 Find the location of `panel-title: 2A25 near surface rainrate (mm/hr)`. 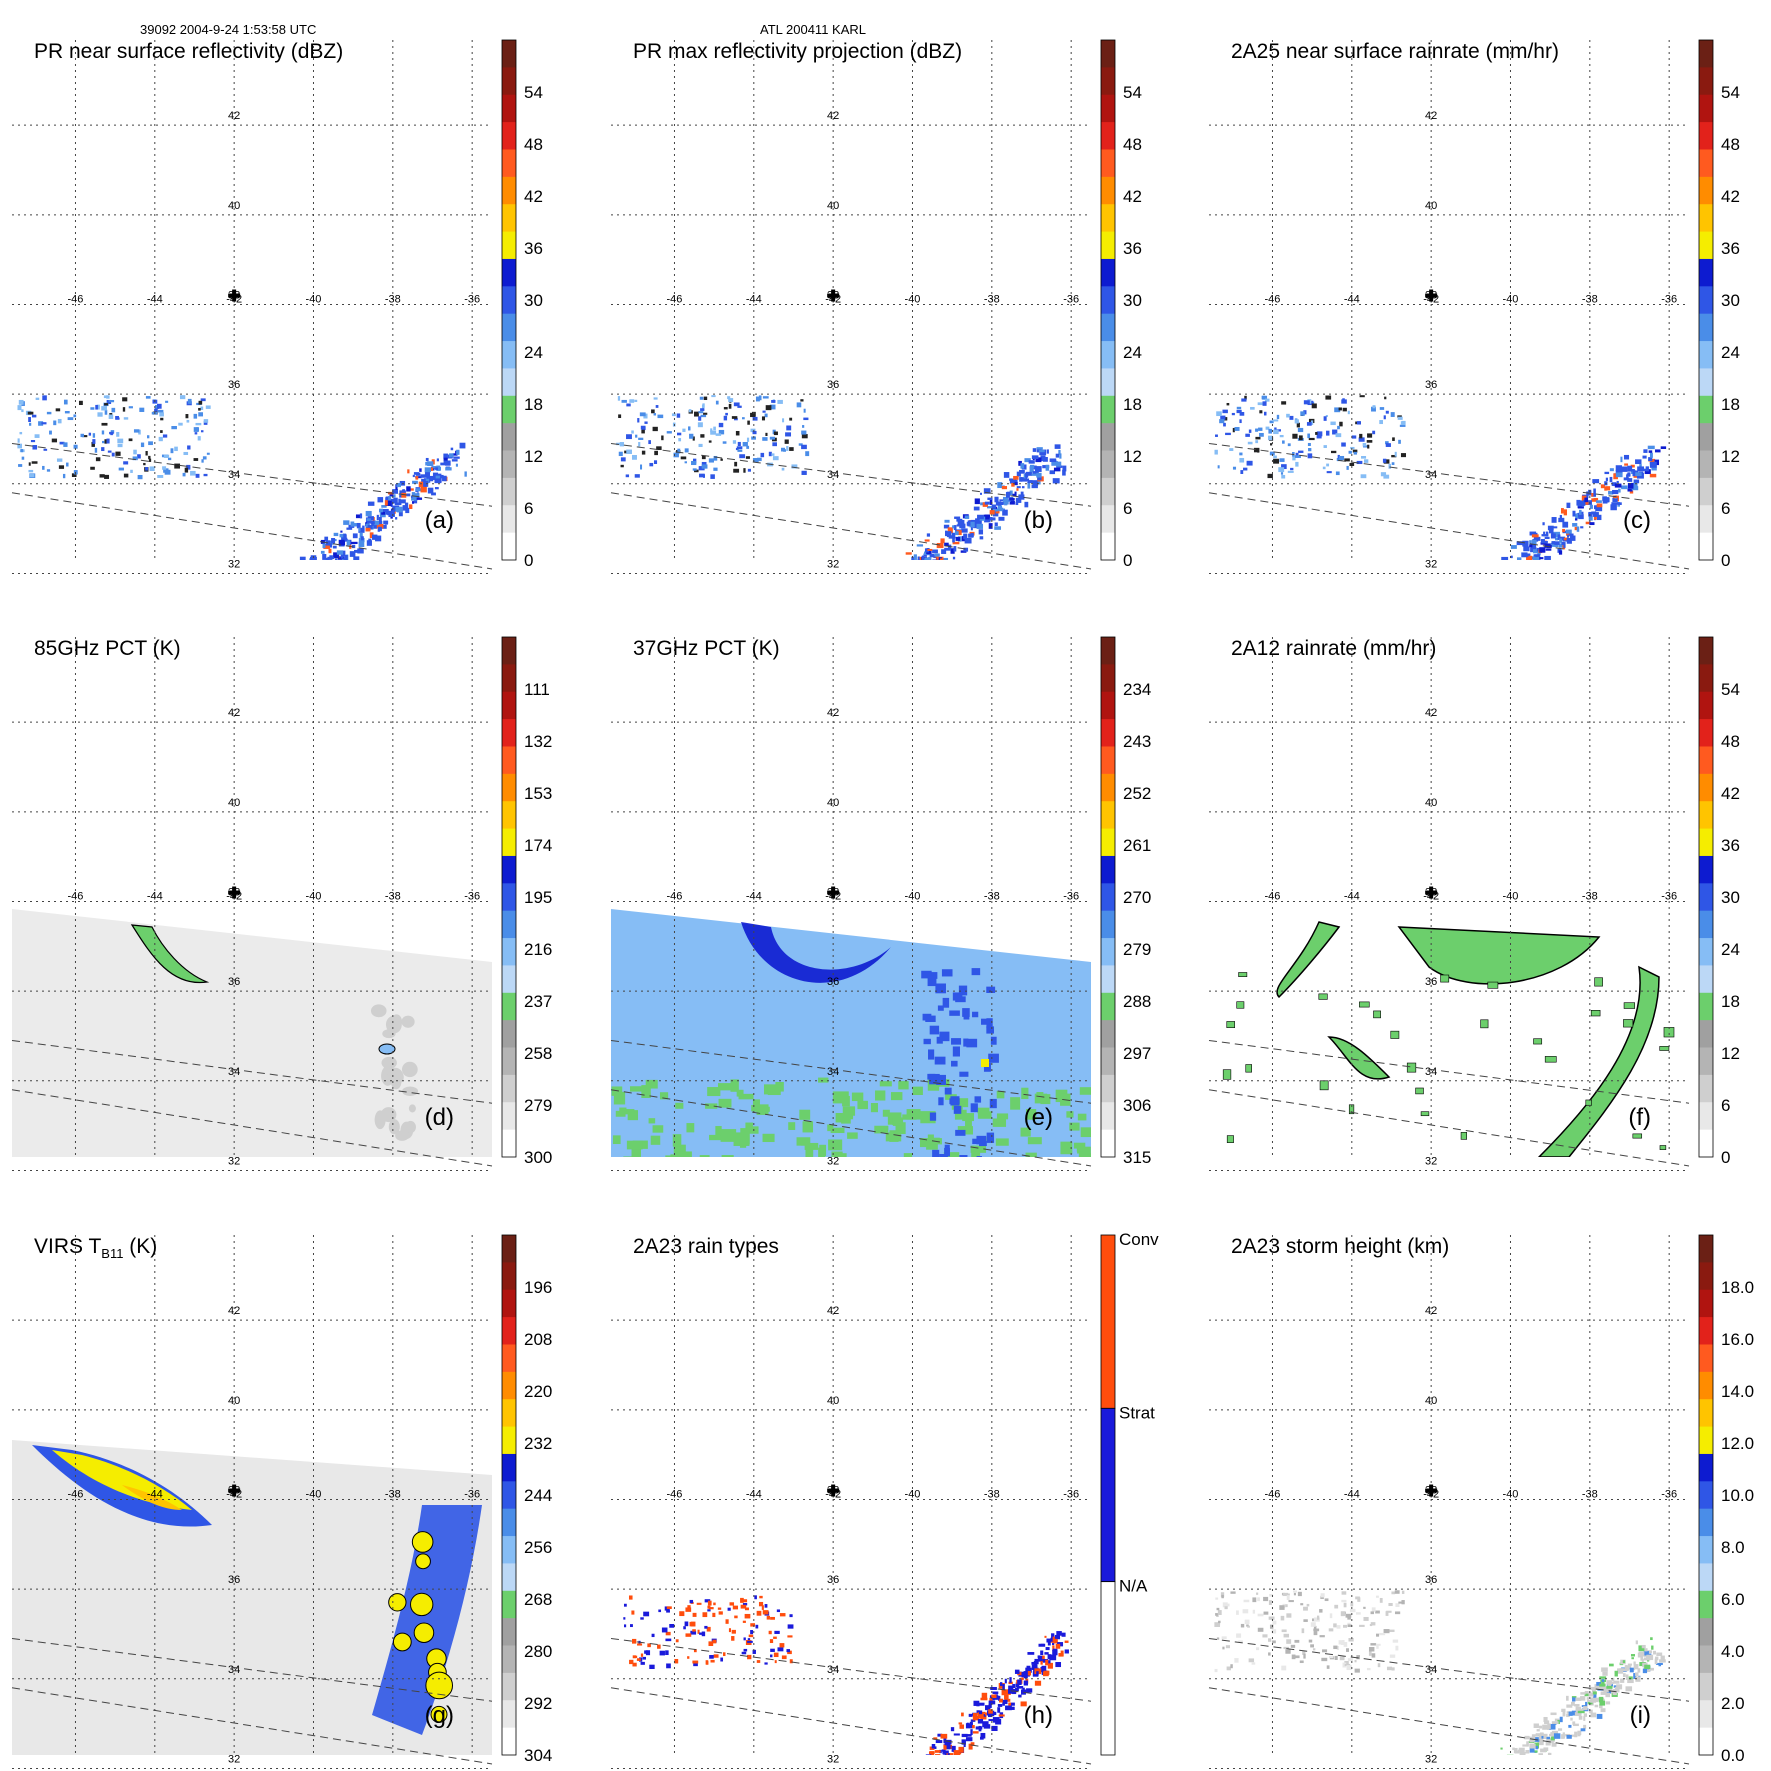

panel-title: 2A25 near surface rainrate (mm/hr) is located at coordinates (1395, 51).